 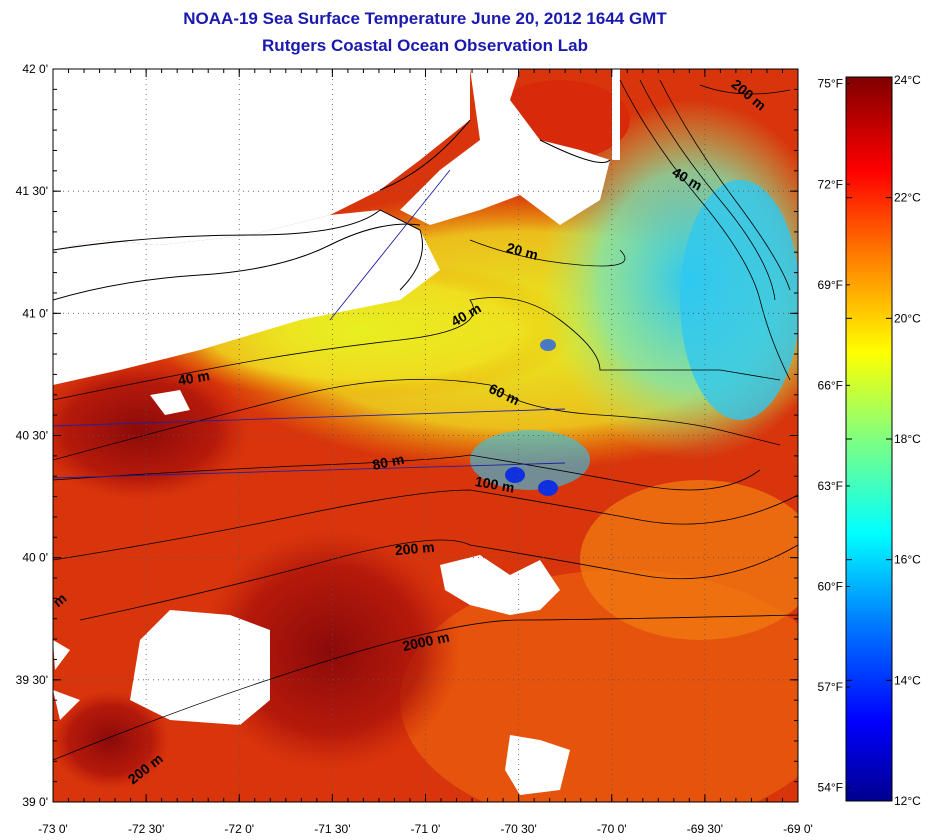 What do you see at coordinates (907, 439) in the screenshot?
I see `celsius-label: 18°C` at bounding box center [907, 439].